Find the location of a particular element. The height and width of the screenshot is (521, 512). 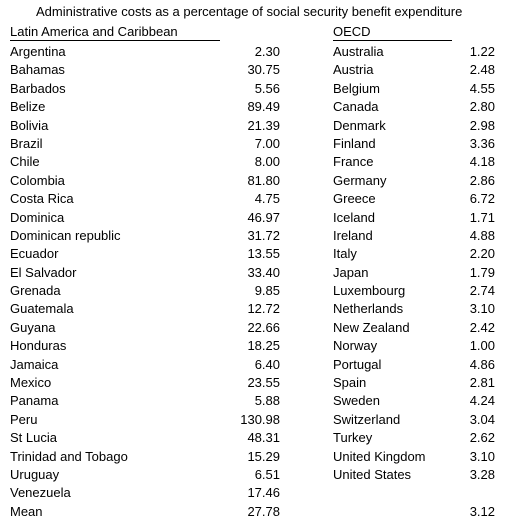

oecd-country-name: Iceland is located at coordinates (354, 217).